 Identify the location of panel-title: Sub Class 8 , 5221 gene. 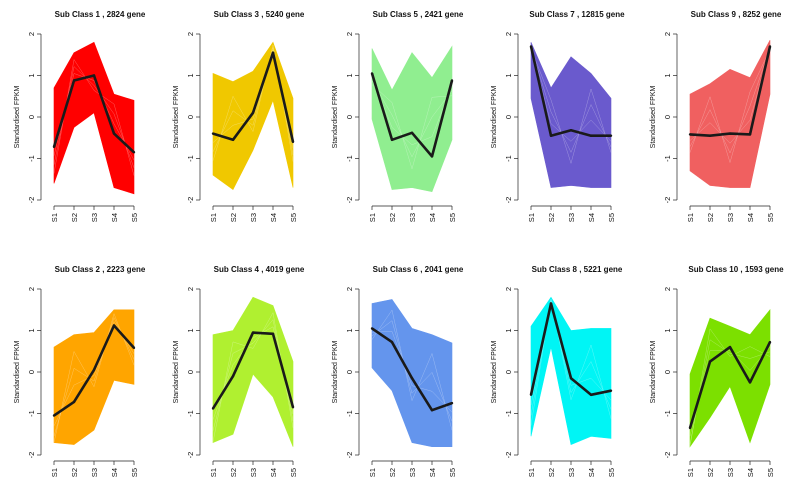
(577, 269).